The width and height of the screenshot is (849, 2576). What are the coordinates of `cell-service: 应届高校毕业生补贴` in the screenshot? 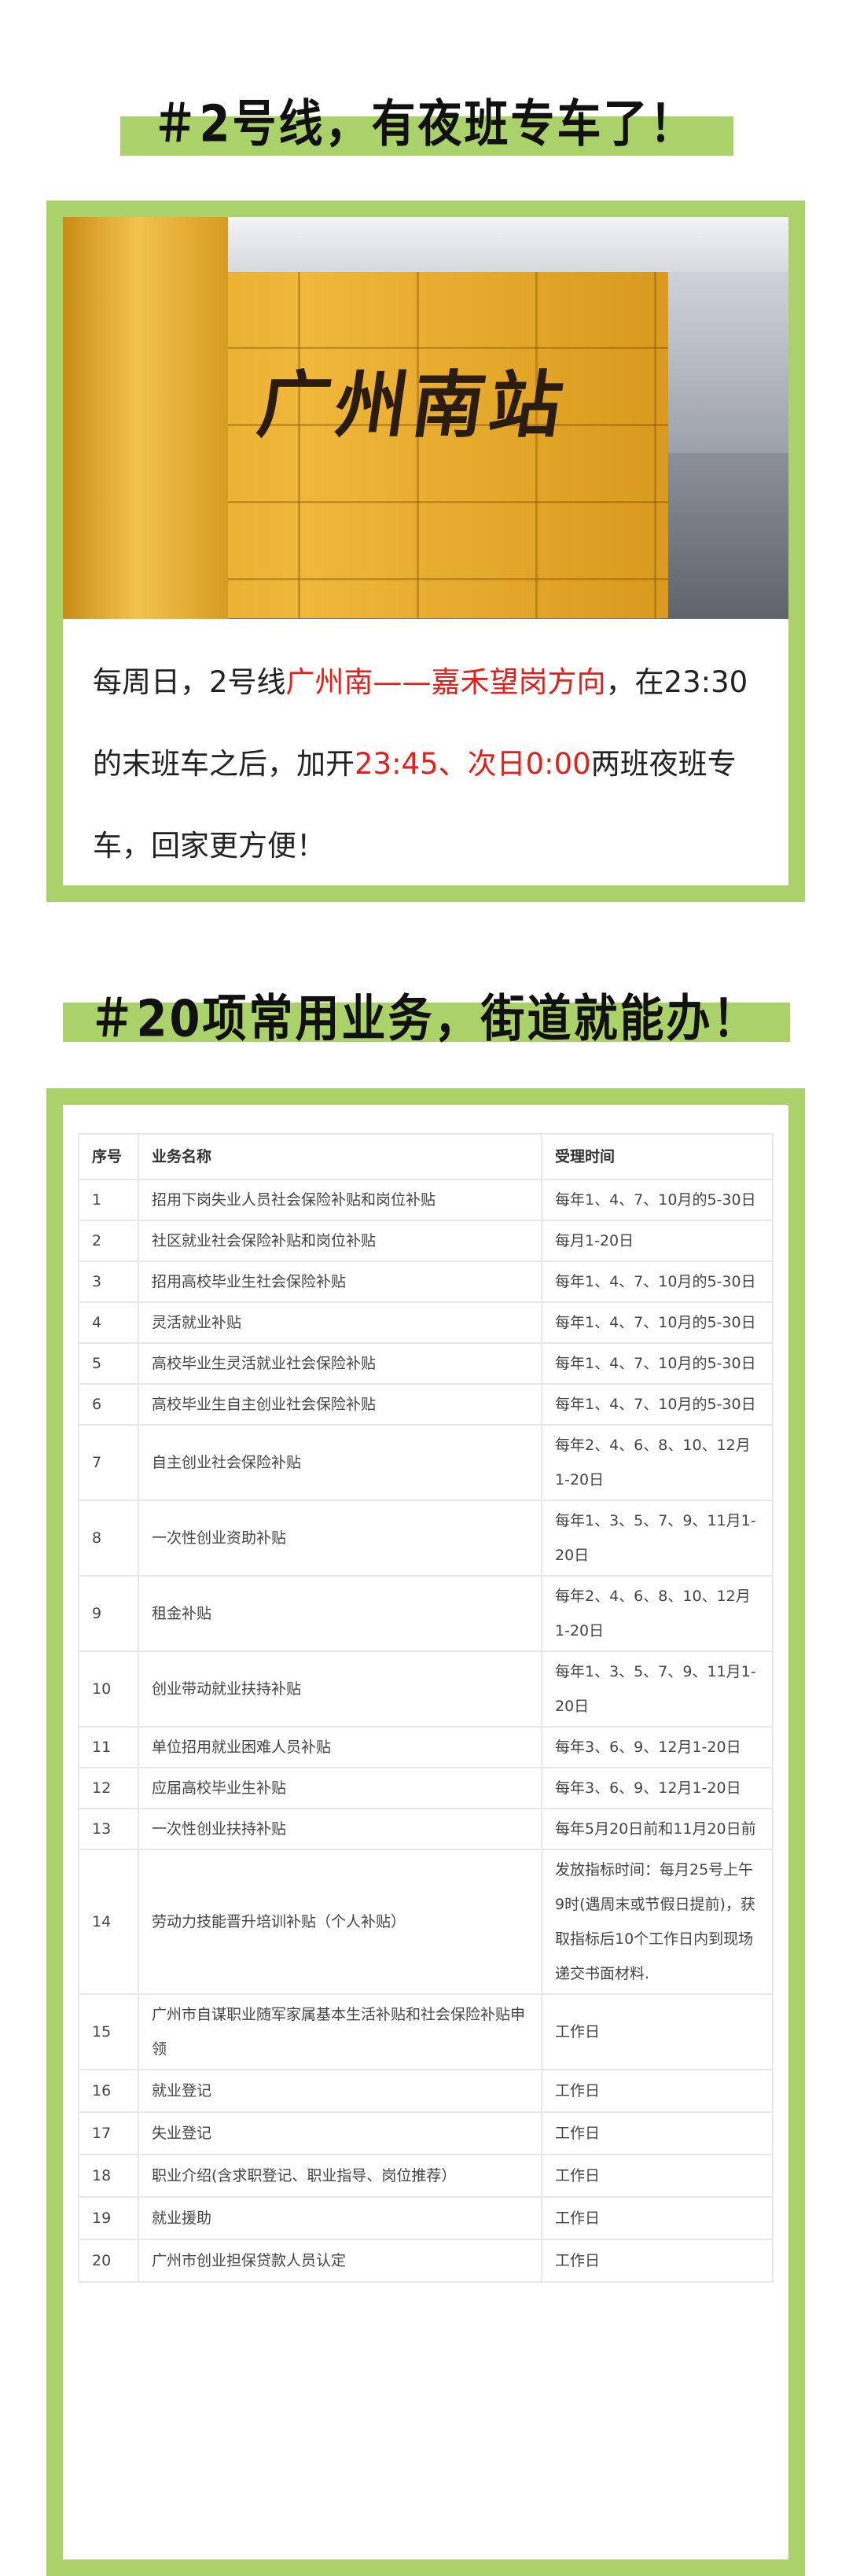 It's located at (340, 1788).